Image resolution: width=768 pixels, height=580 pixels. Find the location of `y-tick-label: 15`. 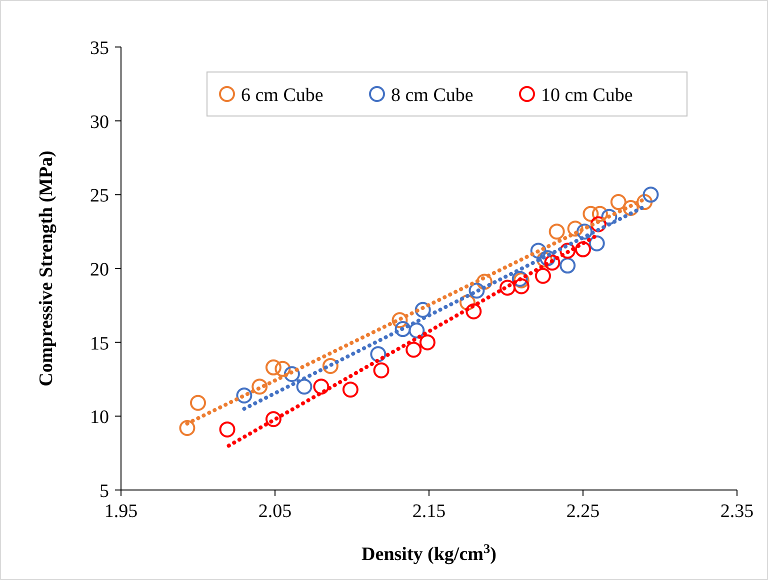

y-tick-label: 15 is located at coordinates (99, 343).